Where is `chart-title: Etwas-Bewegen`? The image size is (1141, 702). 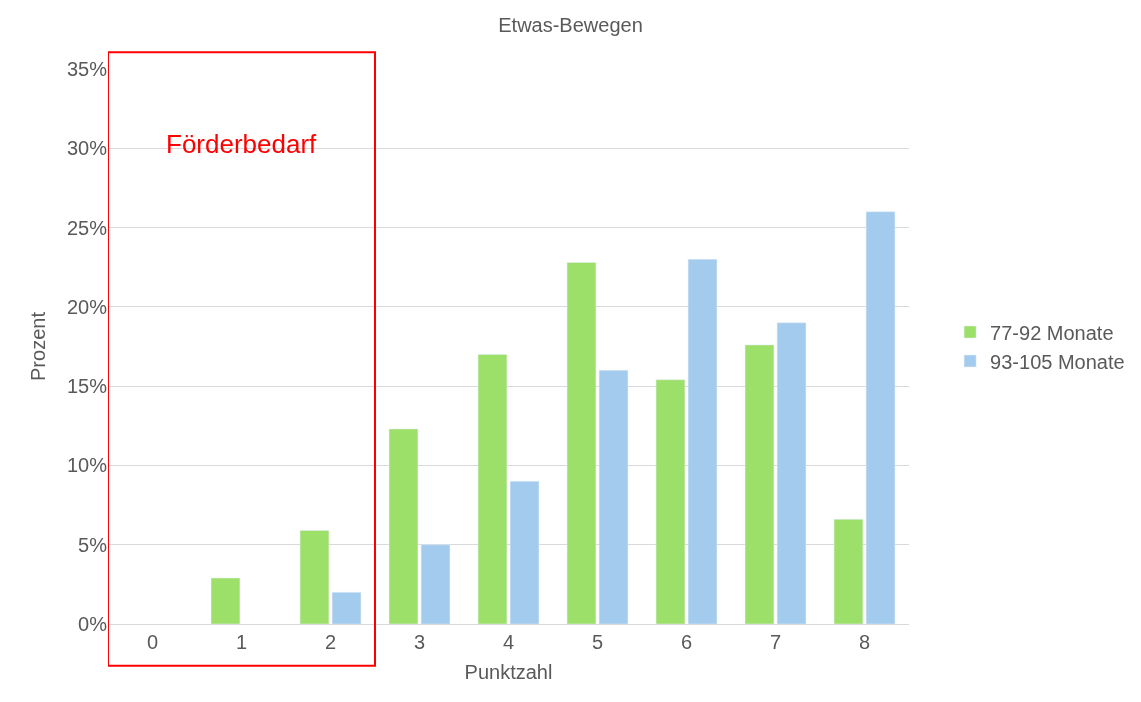 chart-title: Etwas-Bewegen is located at coordinates (570, 24).